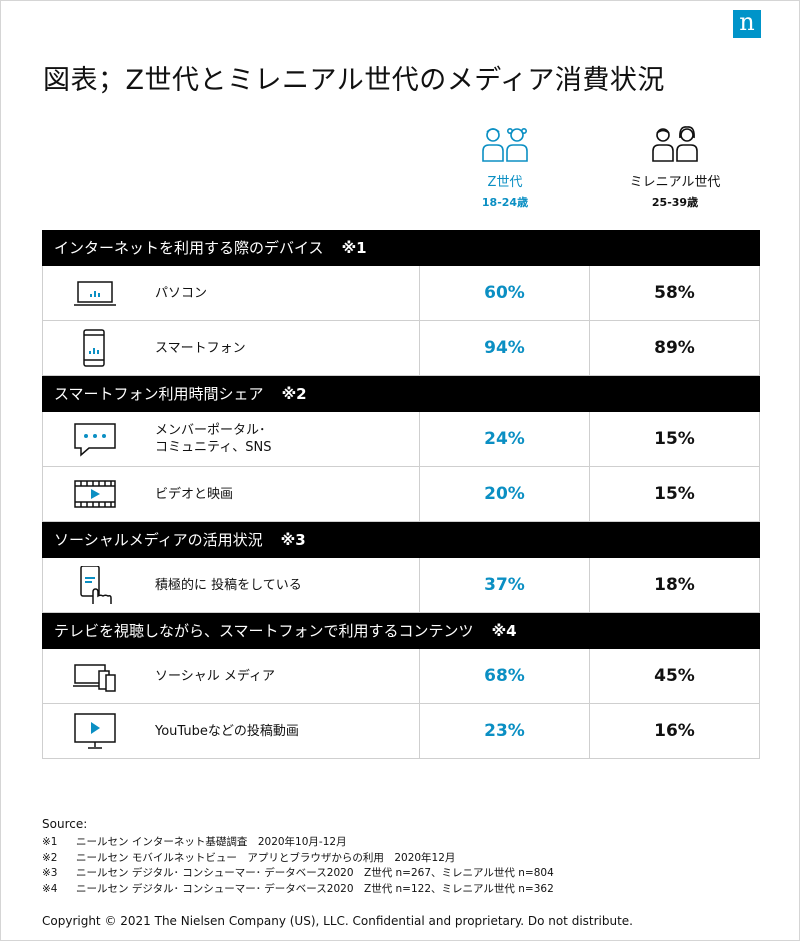 The width and height of the screenshot is (800, 941). Describe the element at coordinates (505, 202) in the screenshot. I see `column-age-gen-z: 18-24歳` at that location.